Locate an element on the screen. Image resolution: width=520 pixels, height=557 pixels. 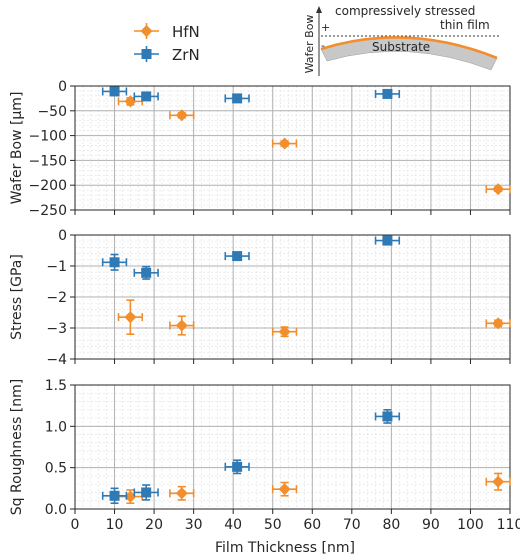
legend-zrn-marker is located at coordinates (146, 54).